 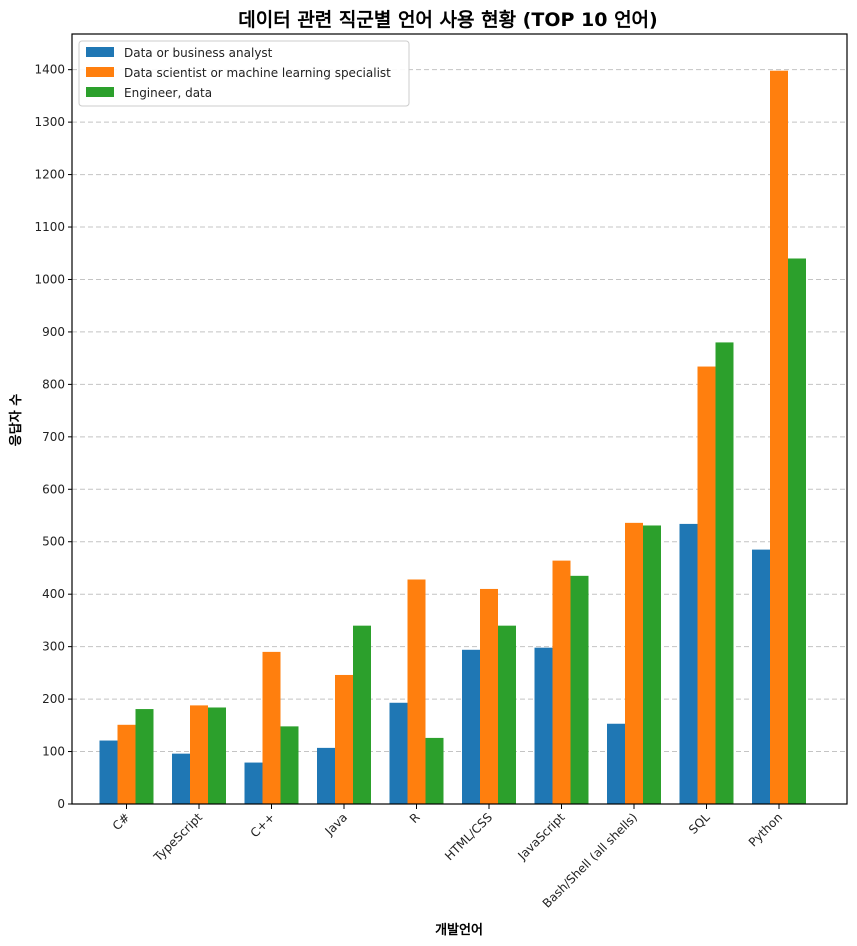 What do you see at coordinates (53, 542) in the screenshot?
I see `y-tick-label: 500` at bounding box center [53, 542].